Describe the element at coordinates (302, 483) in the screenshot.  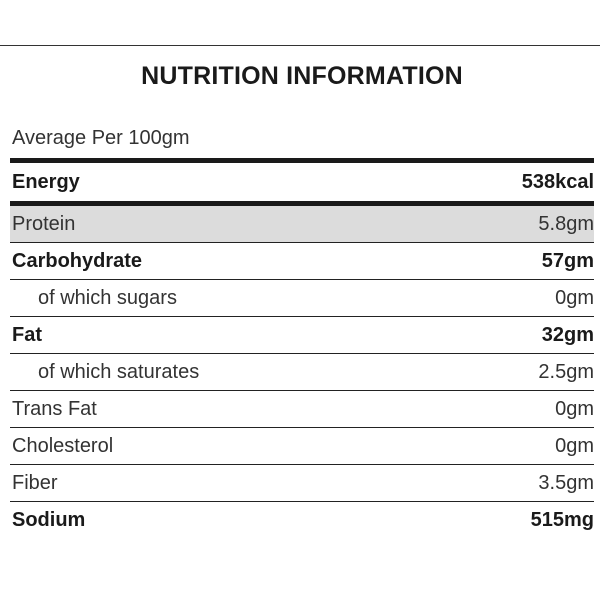
I see `table-row-fiber: Fiber 3.5gm` at that location.